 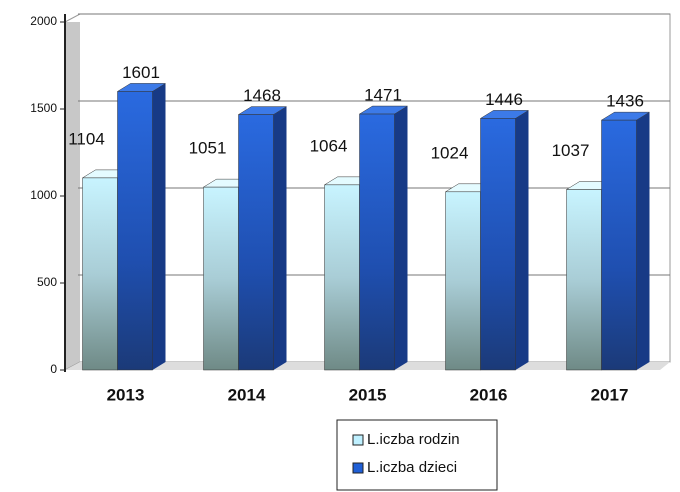 I want to click on value-label: 1064, so click(x=329, y=145).